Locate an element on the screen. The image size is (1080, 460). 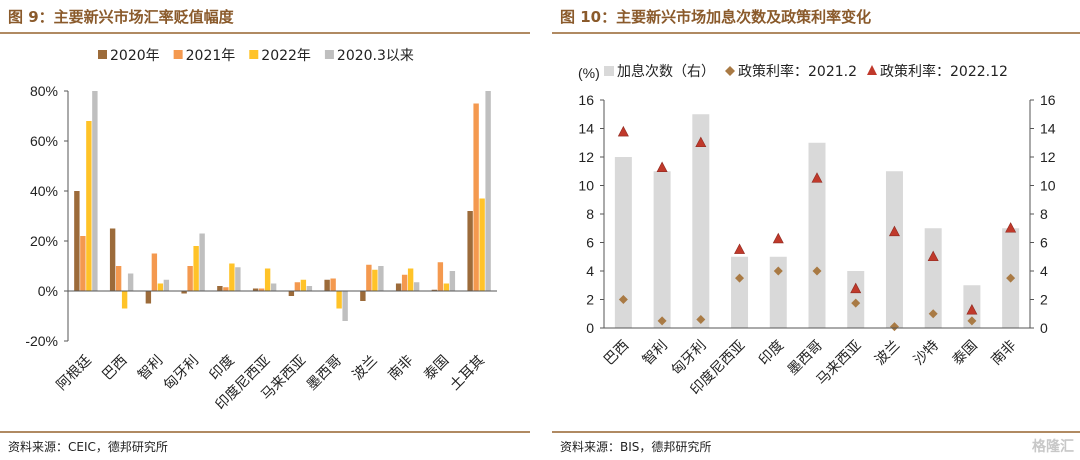
legend-label: 2020年 is located at coordinates (135, 56).